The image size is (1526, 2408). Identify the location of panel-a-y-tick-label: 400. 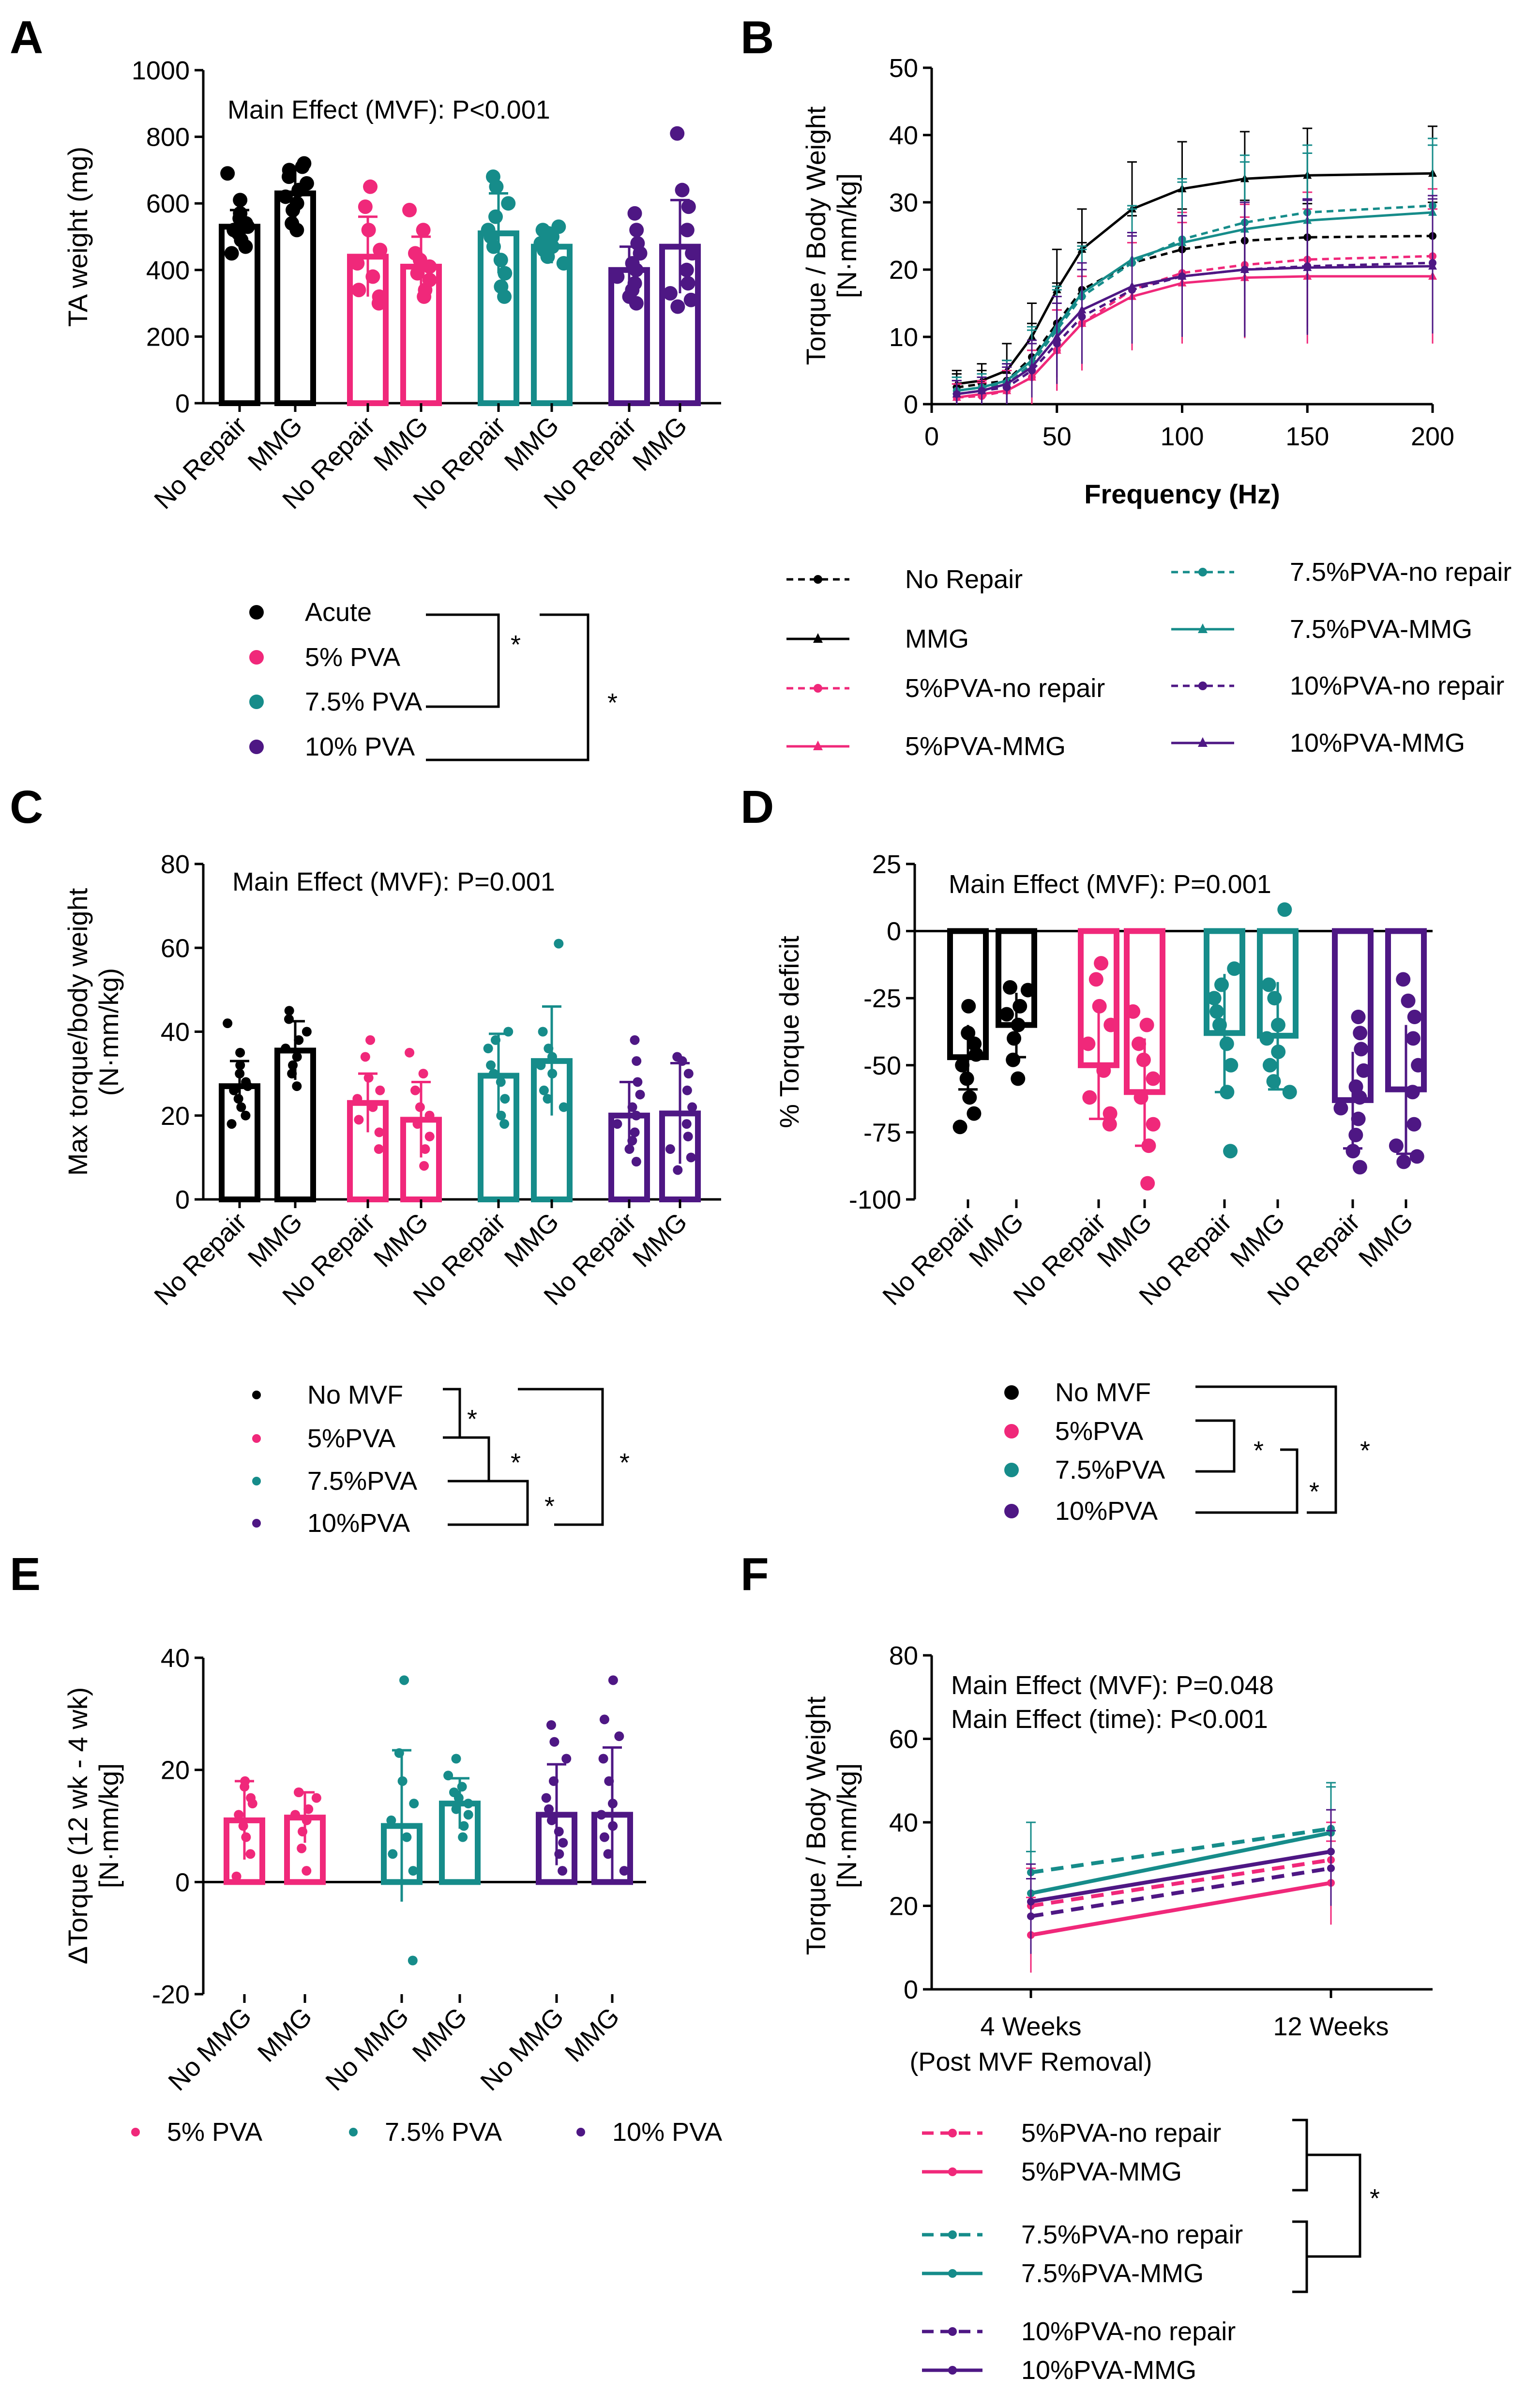
(168, 270).